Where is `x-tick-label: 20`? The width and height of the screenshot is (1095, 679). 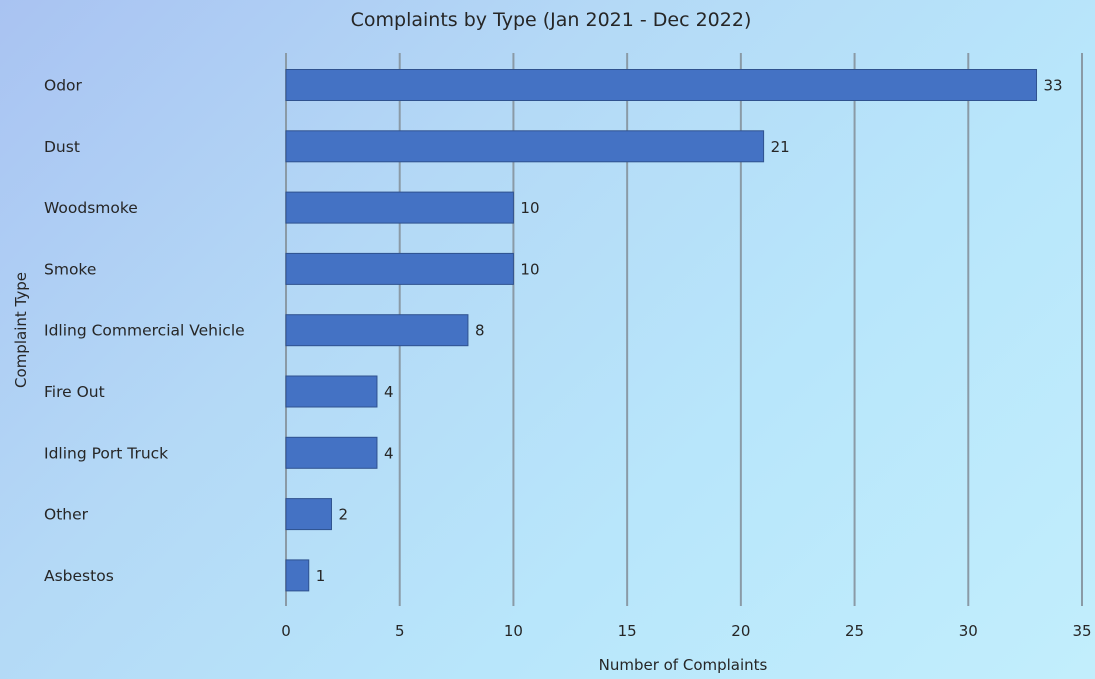 x-tick-label: 20 is located at coordinates (740, 631).